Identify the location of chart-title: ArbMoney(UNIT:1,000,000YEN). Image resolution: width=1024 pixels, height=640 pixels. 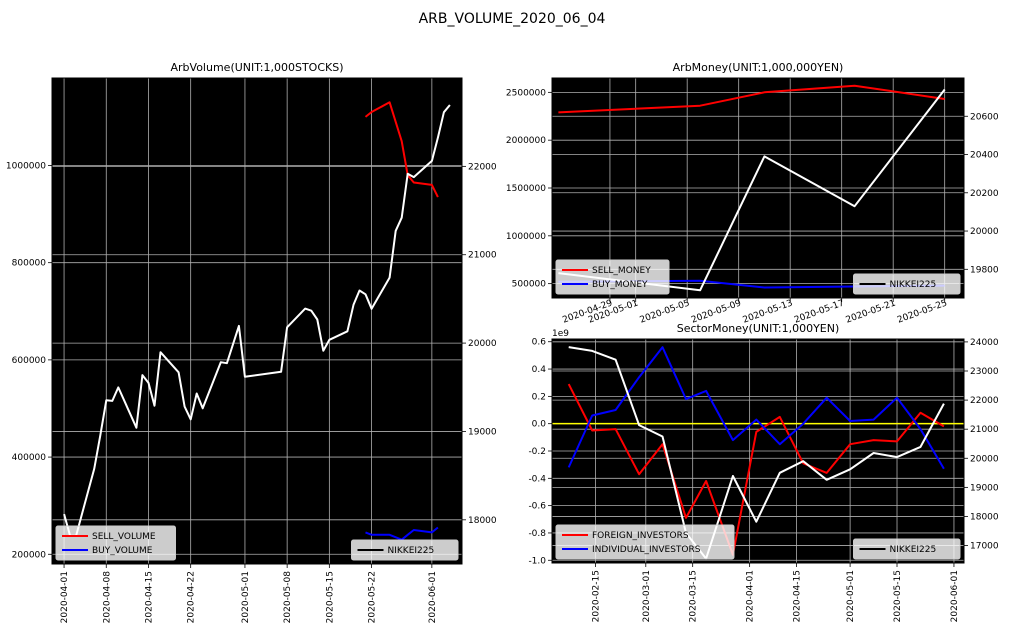
(758, 67).